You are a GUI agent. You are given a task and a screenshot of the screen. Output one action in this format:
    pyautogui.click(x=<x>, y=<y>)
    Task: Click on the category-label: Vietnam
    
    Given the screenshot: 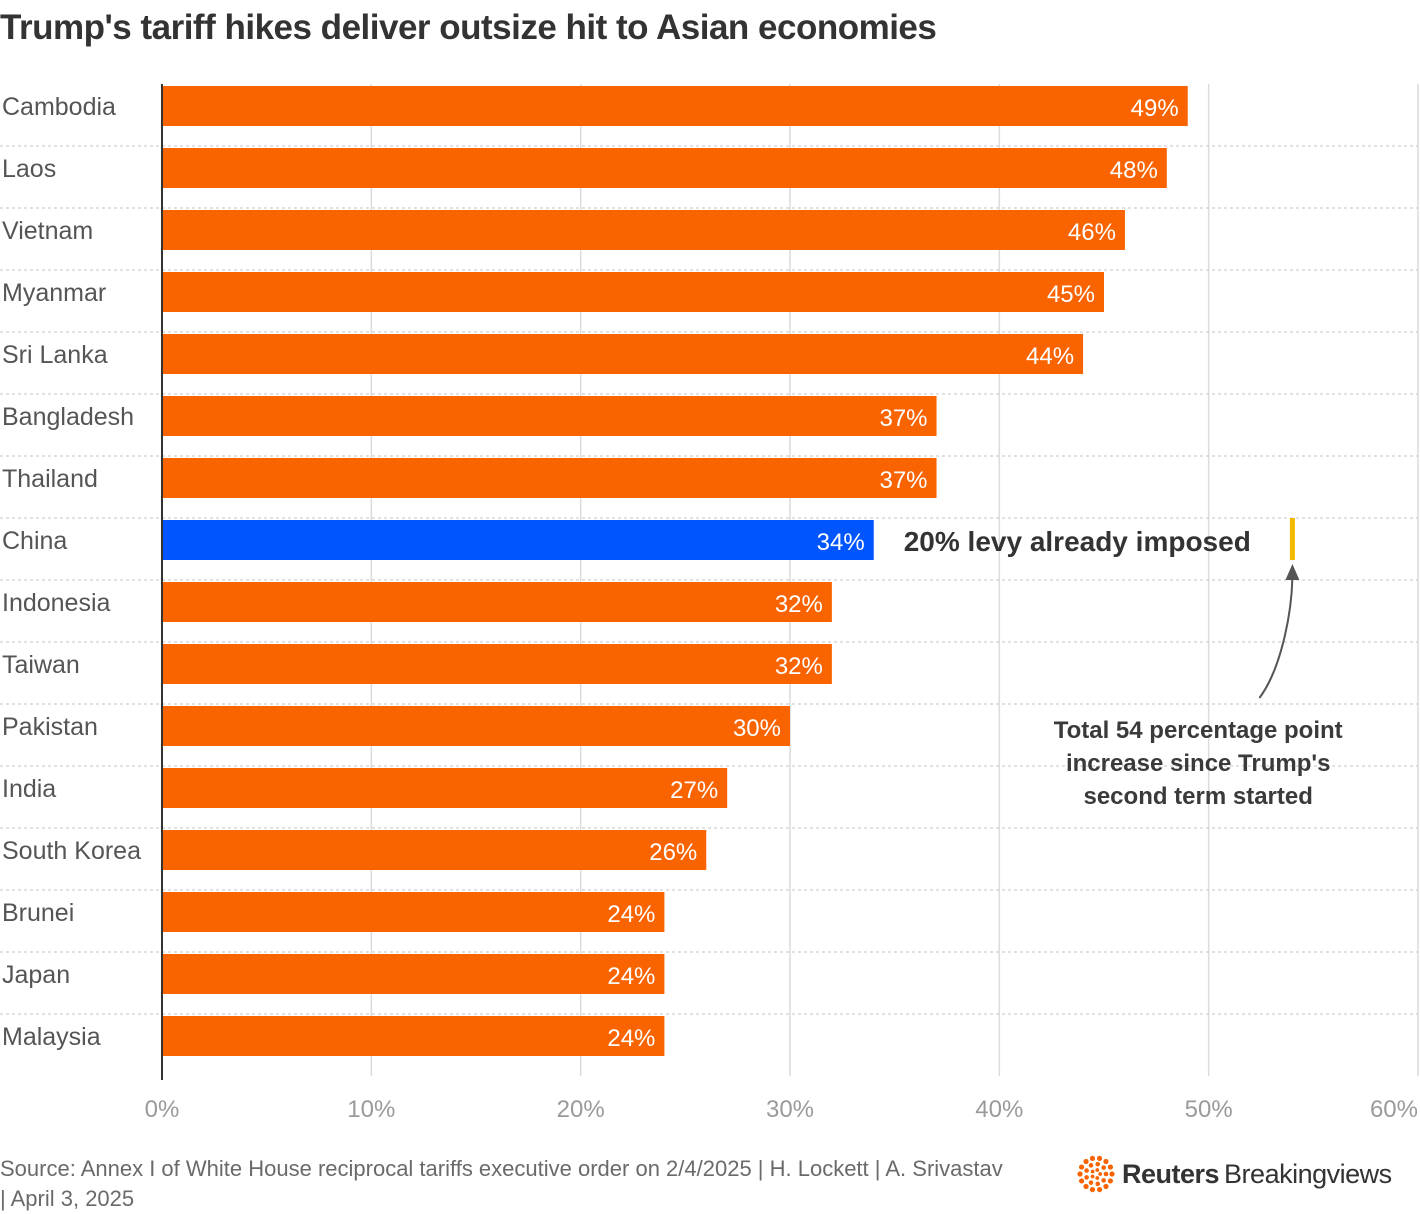 What is the action you would take?
    pyautogui.click(x=47, y=231)
    